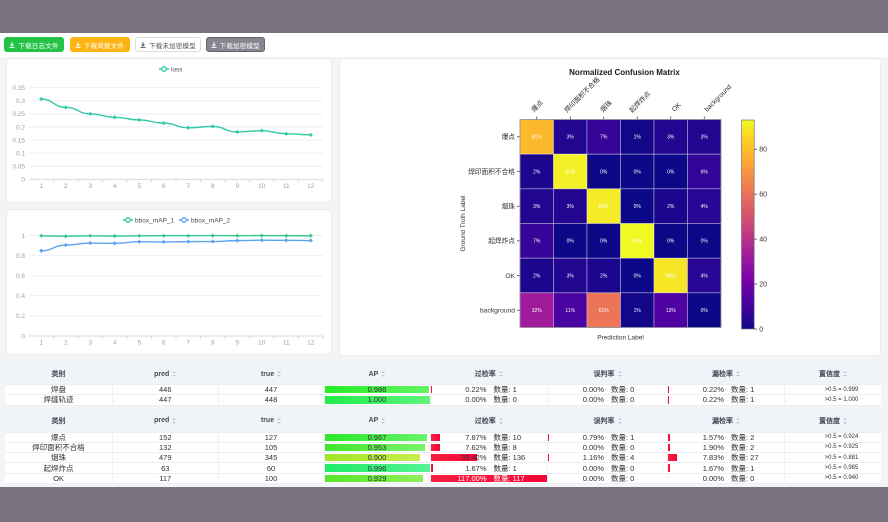 The width and height of the screenshot is (888, 522). I want to click on svg-text: 61%, so click(604, 311).